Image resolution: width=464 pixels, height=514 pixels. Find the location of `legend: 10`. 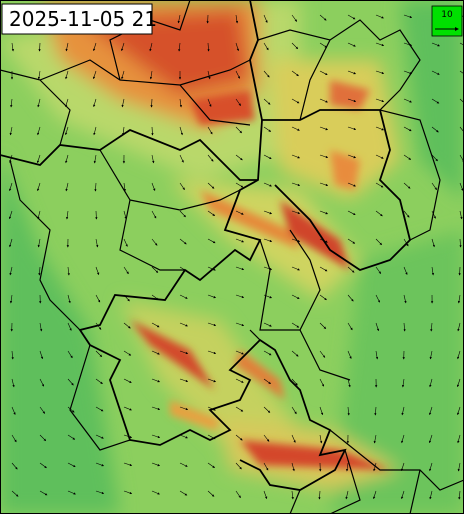

legend: 10 is located at coordinates (447, 21).